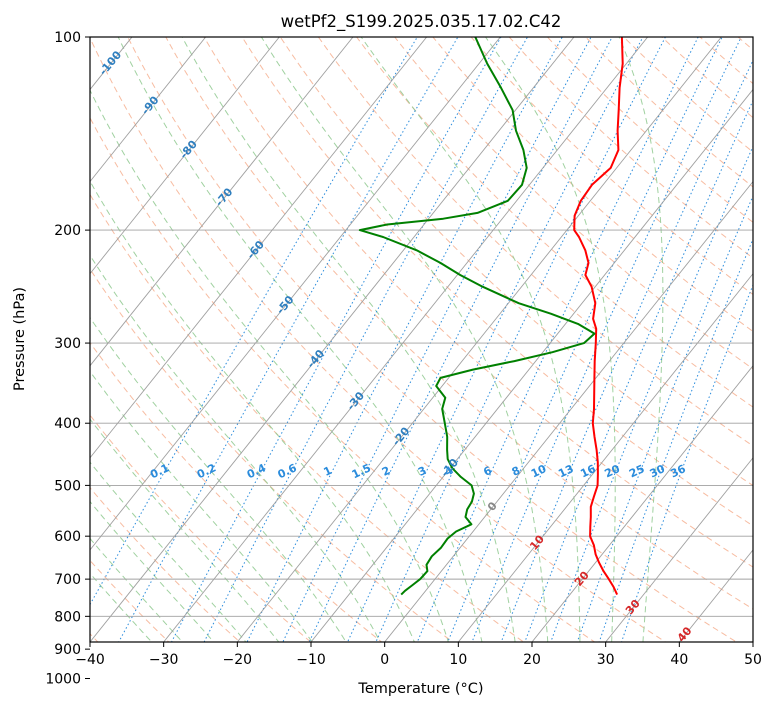  I want to click on x-tick-label: −30, so click(164, 660).